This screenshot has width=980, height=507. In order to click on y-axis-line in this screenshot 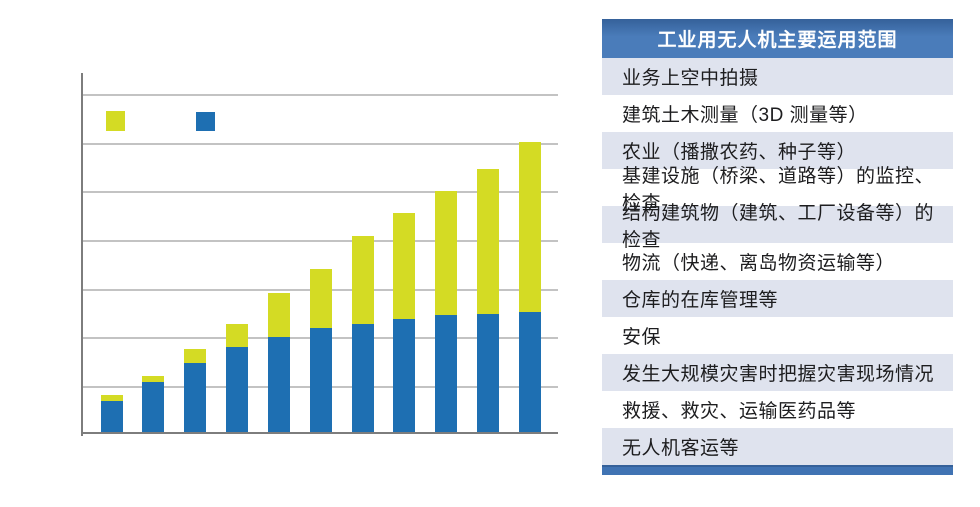, I will do `click(82, 254)`.